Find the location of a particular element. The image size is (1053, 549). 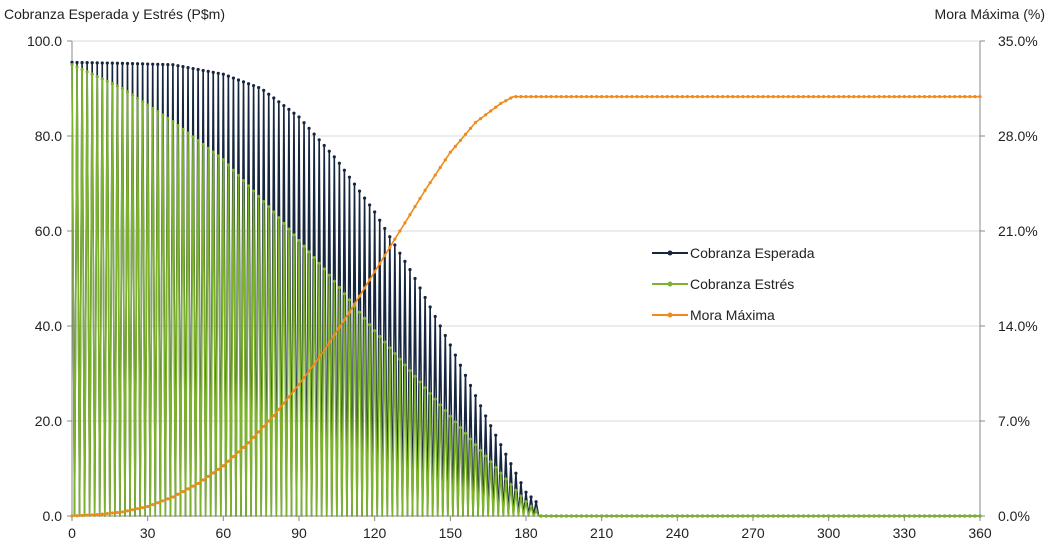

right-tick-label: 28.0% is located at coordinates (1018, 136).